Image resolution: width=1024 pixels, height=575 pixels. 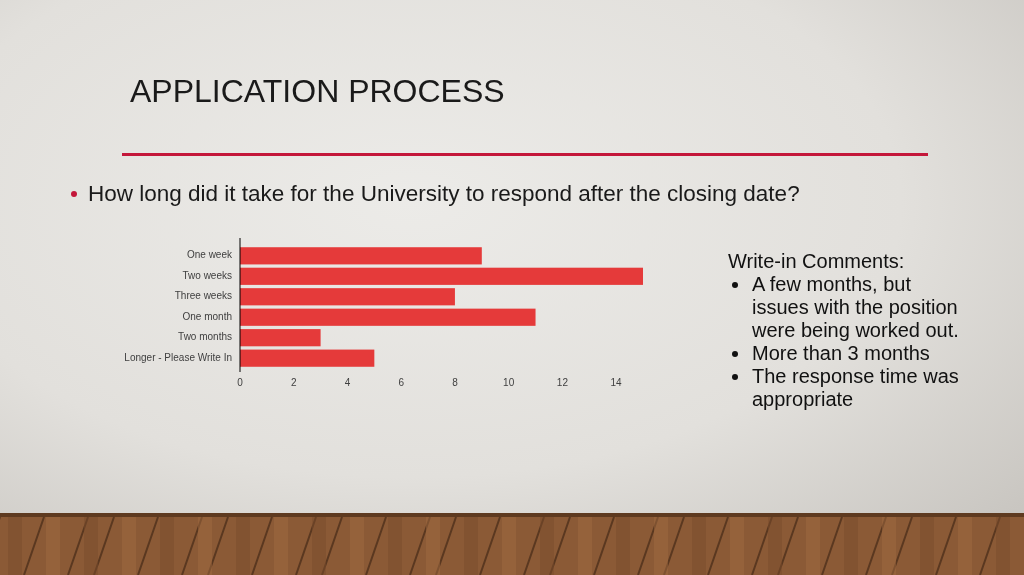 What do you see at coordinates (293, 382) in the screenshot?
I see `x-tick-label: 2` at bounding box center [293, 382].